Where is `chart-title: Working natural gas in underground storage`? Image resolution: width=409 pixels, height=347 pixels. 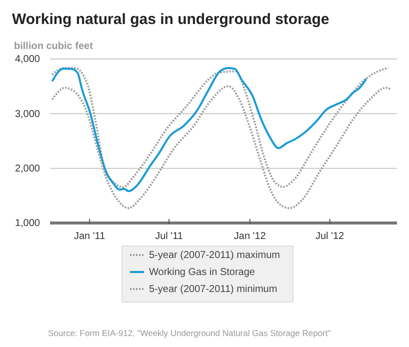
chart-title: Working natural gas in underground storage is located at coordinates (171, 19).